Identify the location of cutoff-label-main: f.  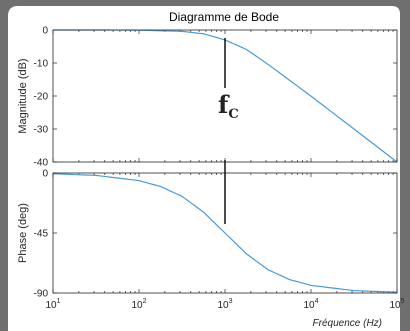
(224, 104).